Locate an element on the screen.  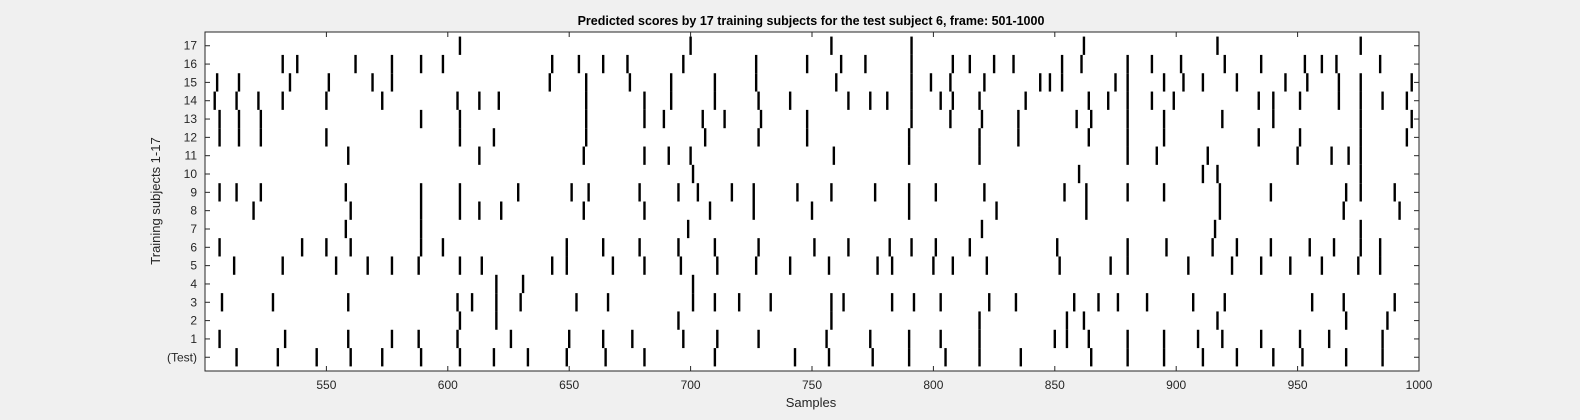
y-tick-label: 3 is located at coordinates (193, 302).